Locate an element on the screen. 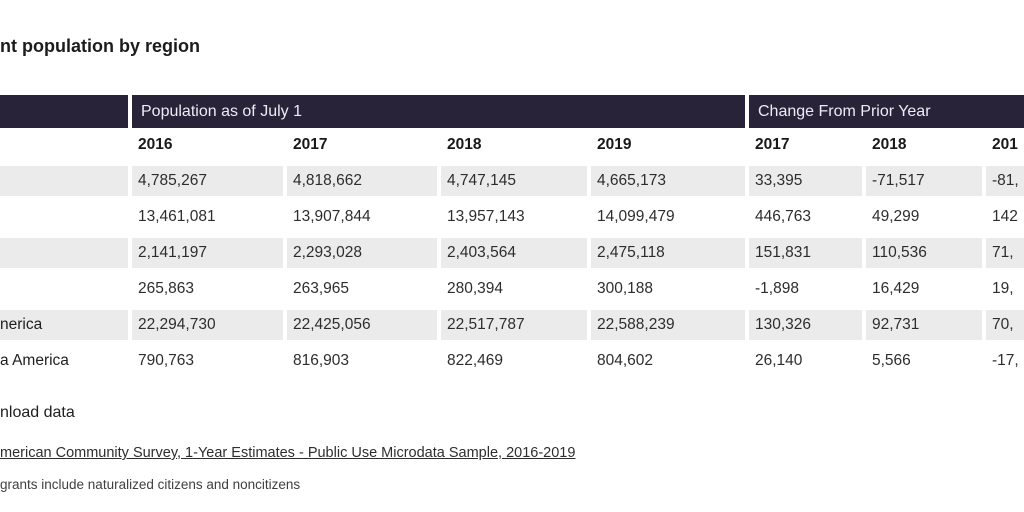 The image size is (1024, 512). table-cell: 19, is located at coordinates (1003, 288).